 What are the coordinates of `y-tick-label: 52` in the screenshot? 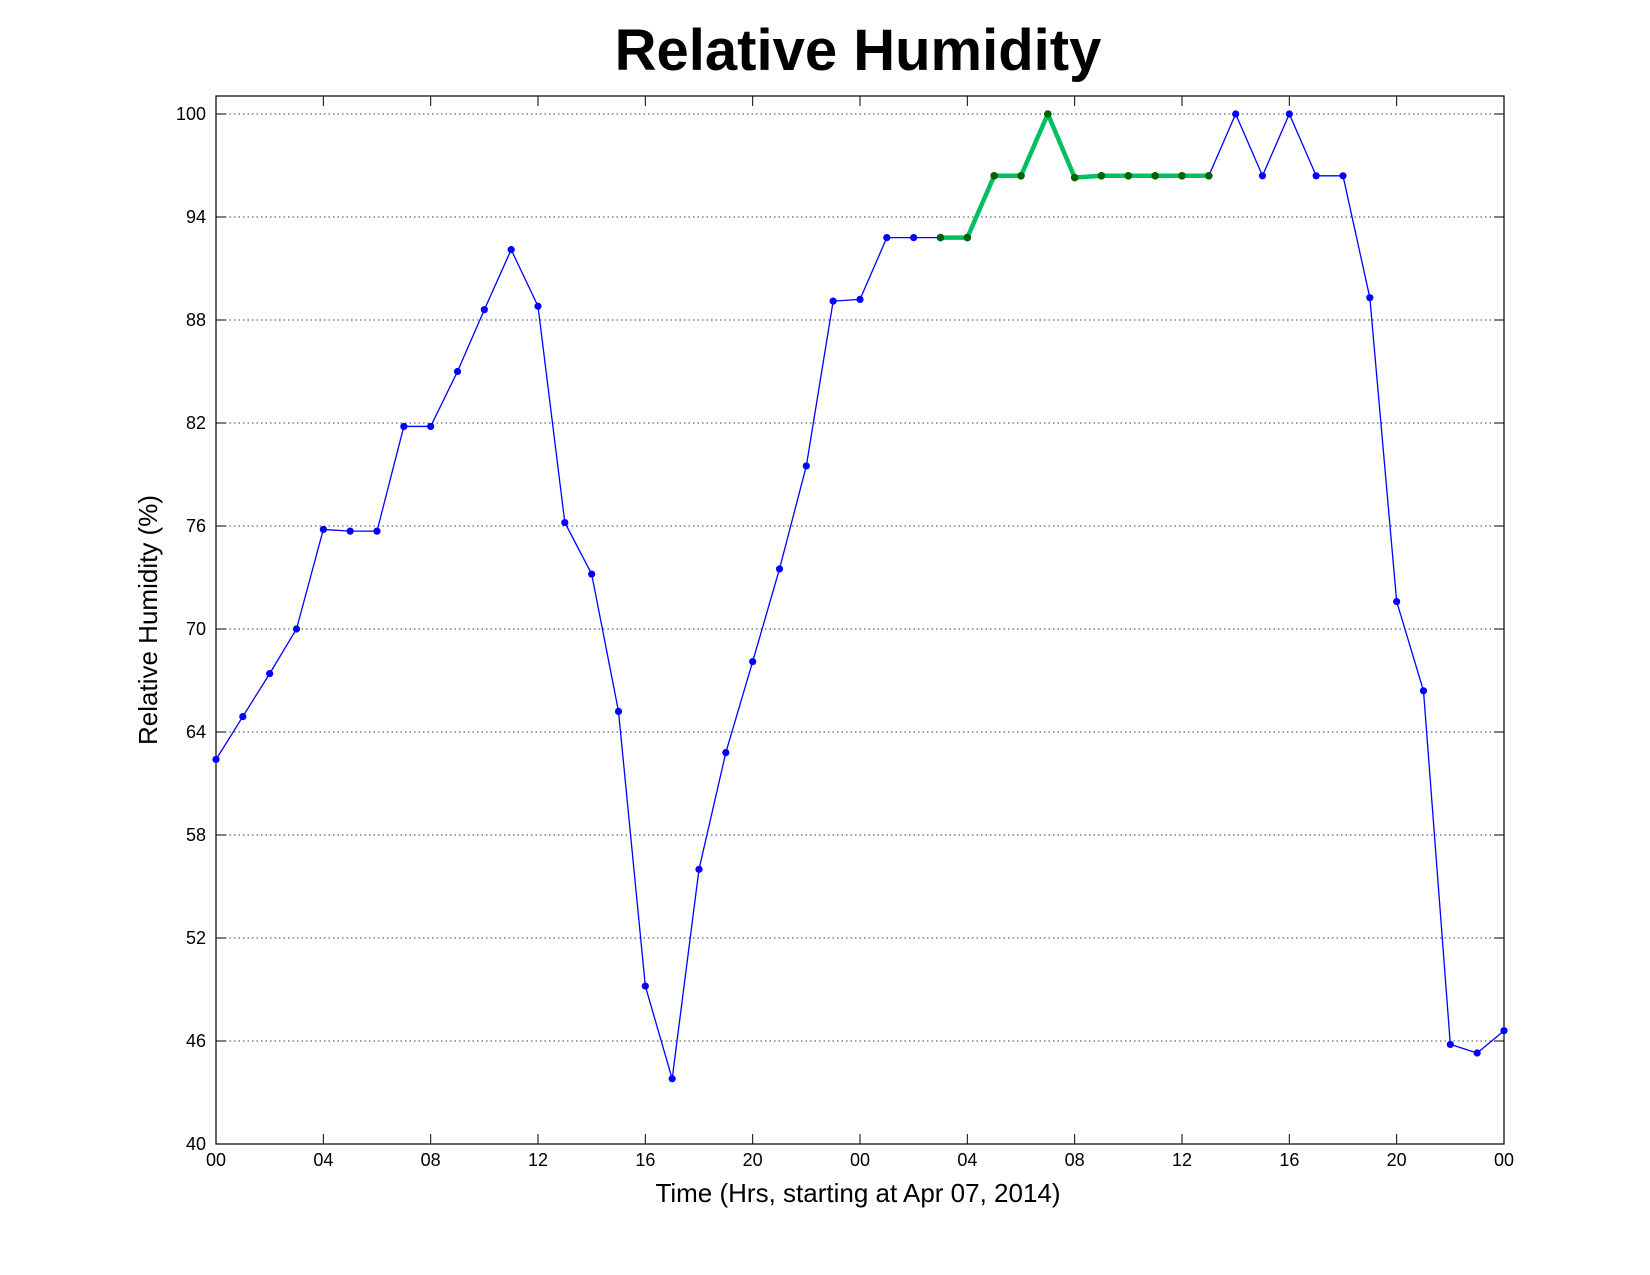 It's located at (196, 938).